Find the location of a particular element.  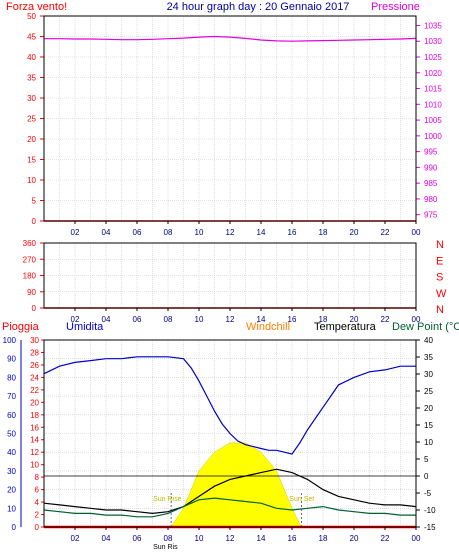

wind-tick-label: 10 is located at coordinates (31, 180).